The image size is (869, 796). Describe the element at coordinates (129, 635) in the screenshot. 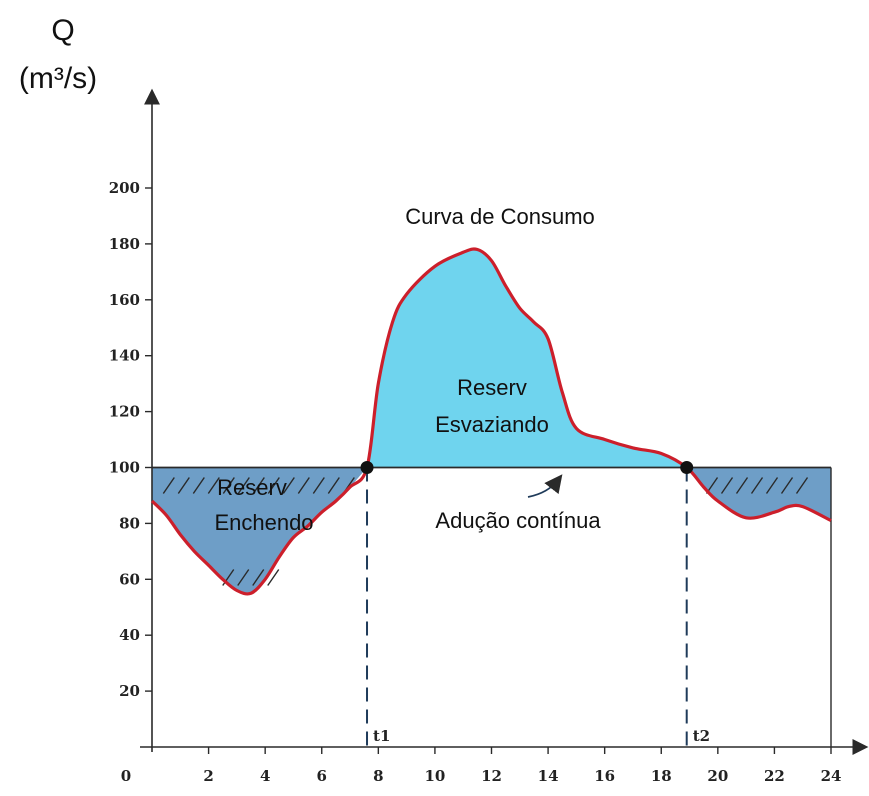

I see `y-tick-label: 40` at that location.